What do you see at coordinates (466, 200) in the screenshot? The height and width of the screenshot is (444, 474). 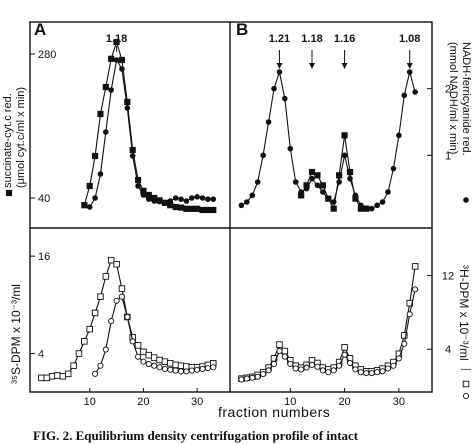 I see `legend-right-top-circle` at bounding box center [466, 200].